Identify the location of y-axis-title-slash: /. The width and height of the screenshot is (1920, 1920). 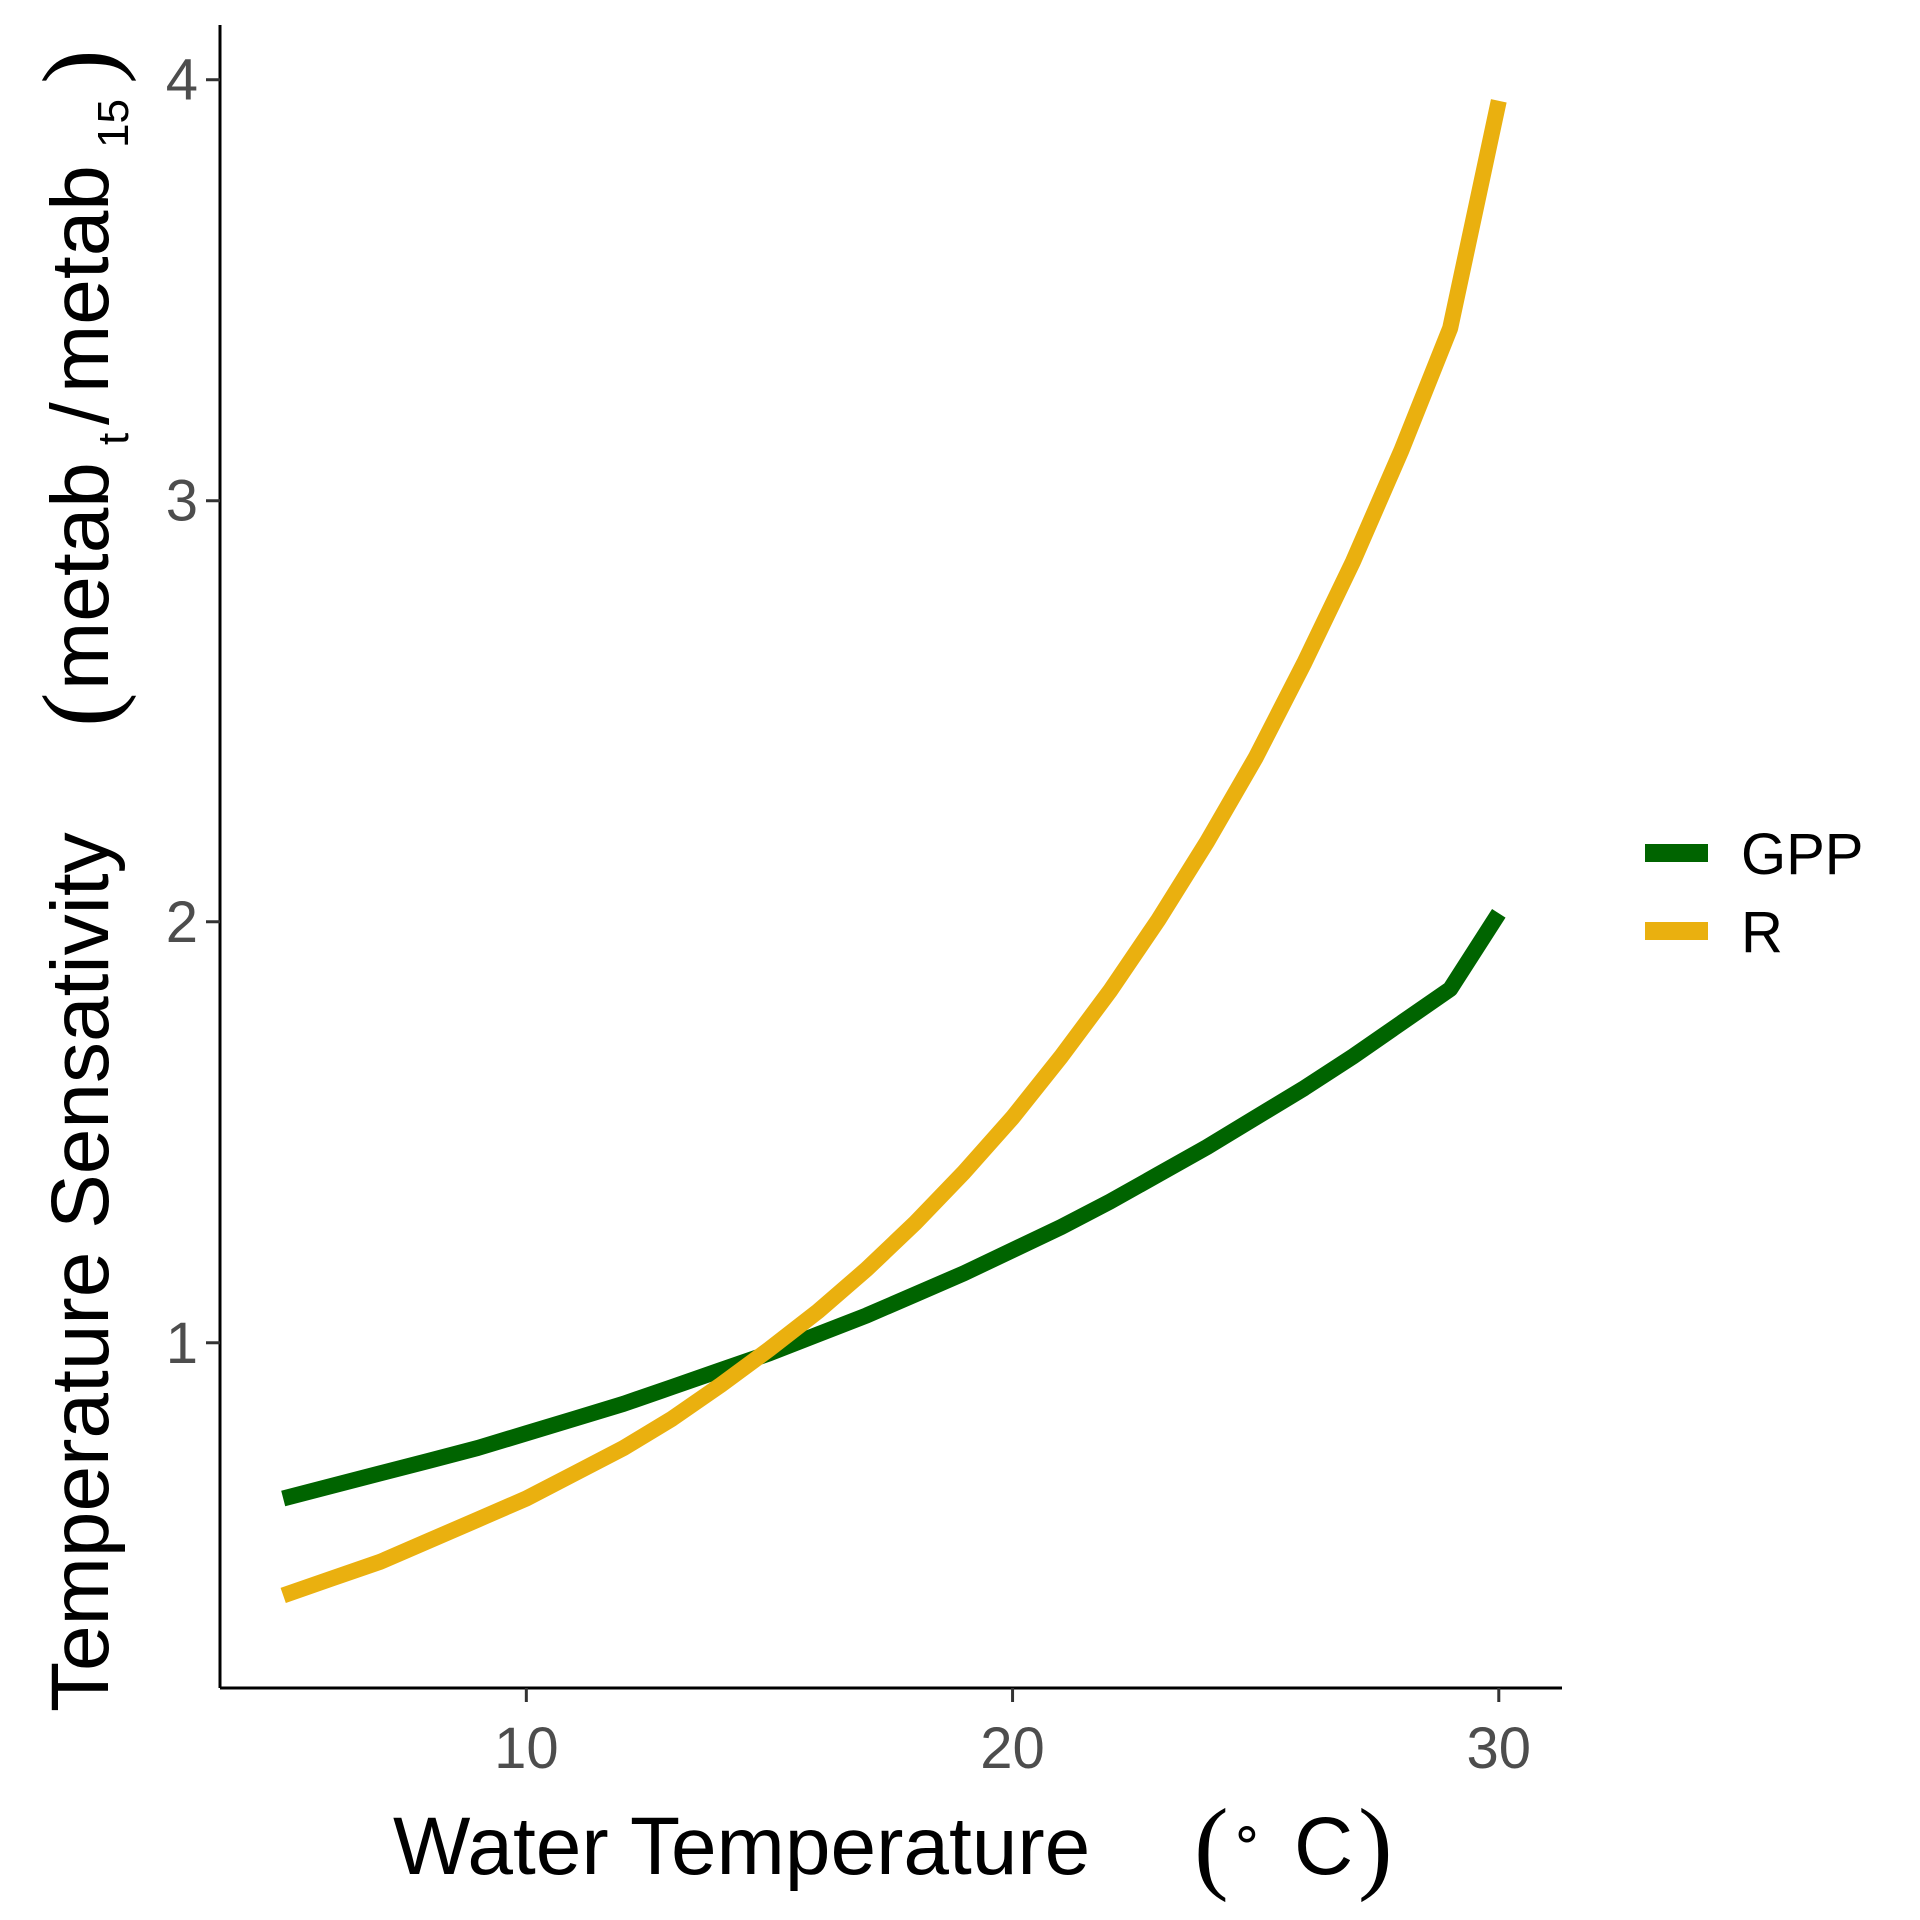
(80, 413).